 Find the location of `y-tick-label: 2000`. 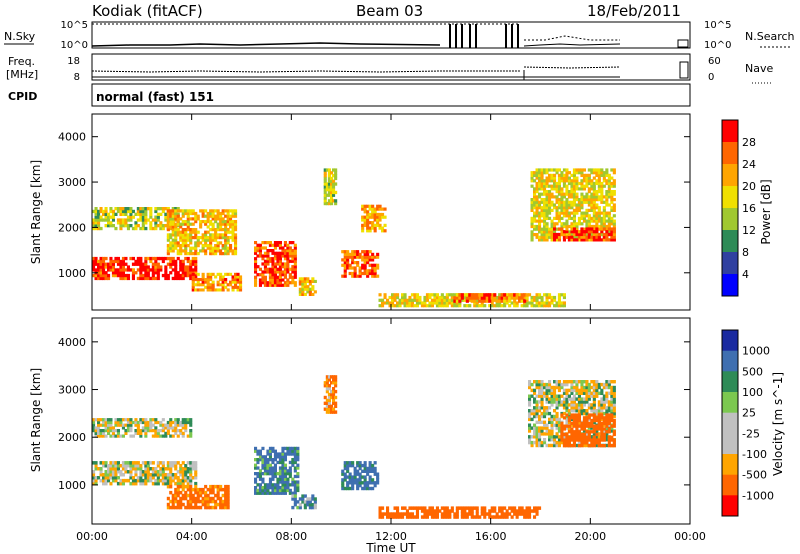

y-tick-label: 2000 is located at coordinates (72, 227).